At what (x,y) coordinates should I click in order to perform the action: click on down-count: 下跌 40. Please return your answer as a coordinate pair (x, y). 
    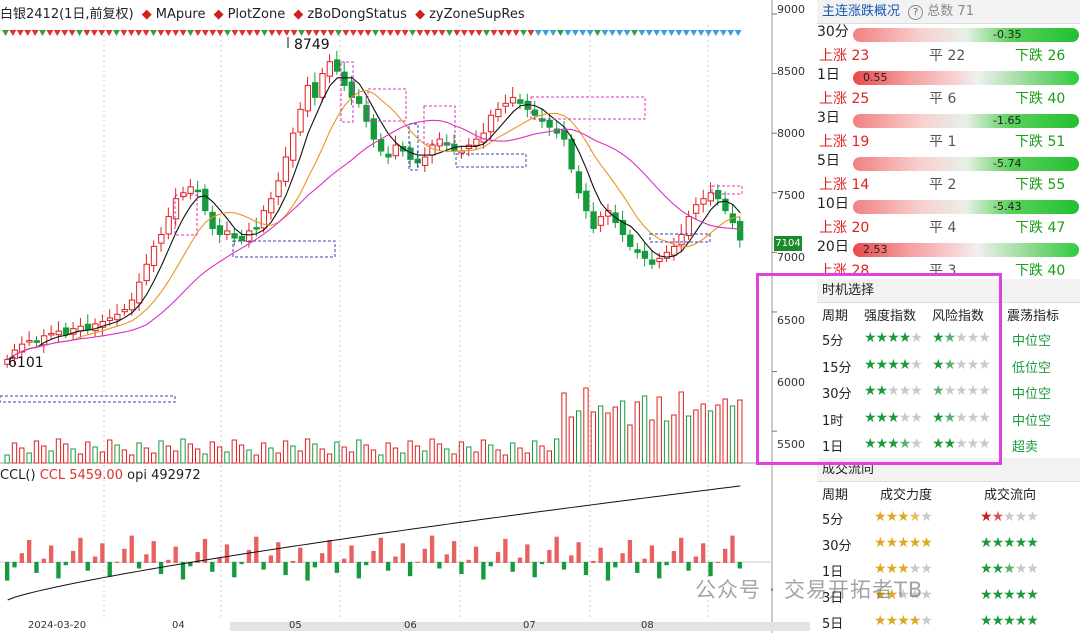
    Looking at the image, I should click on (1040, 271).